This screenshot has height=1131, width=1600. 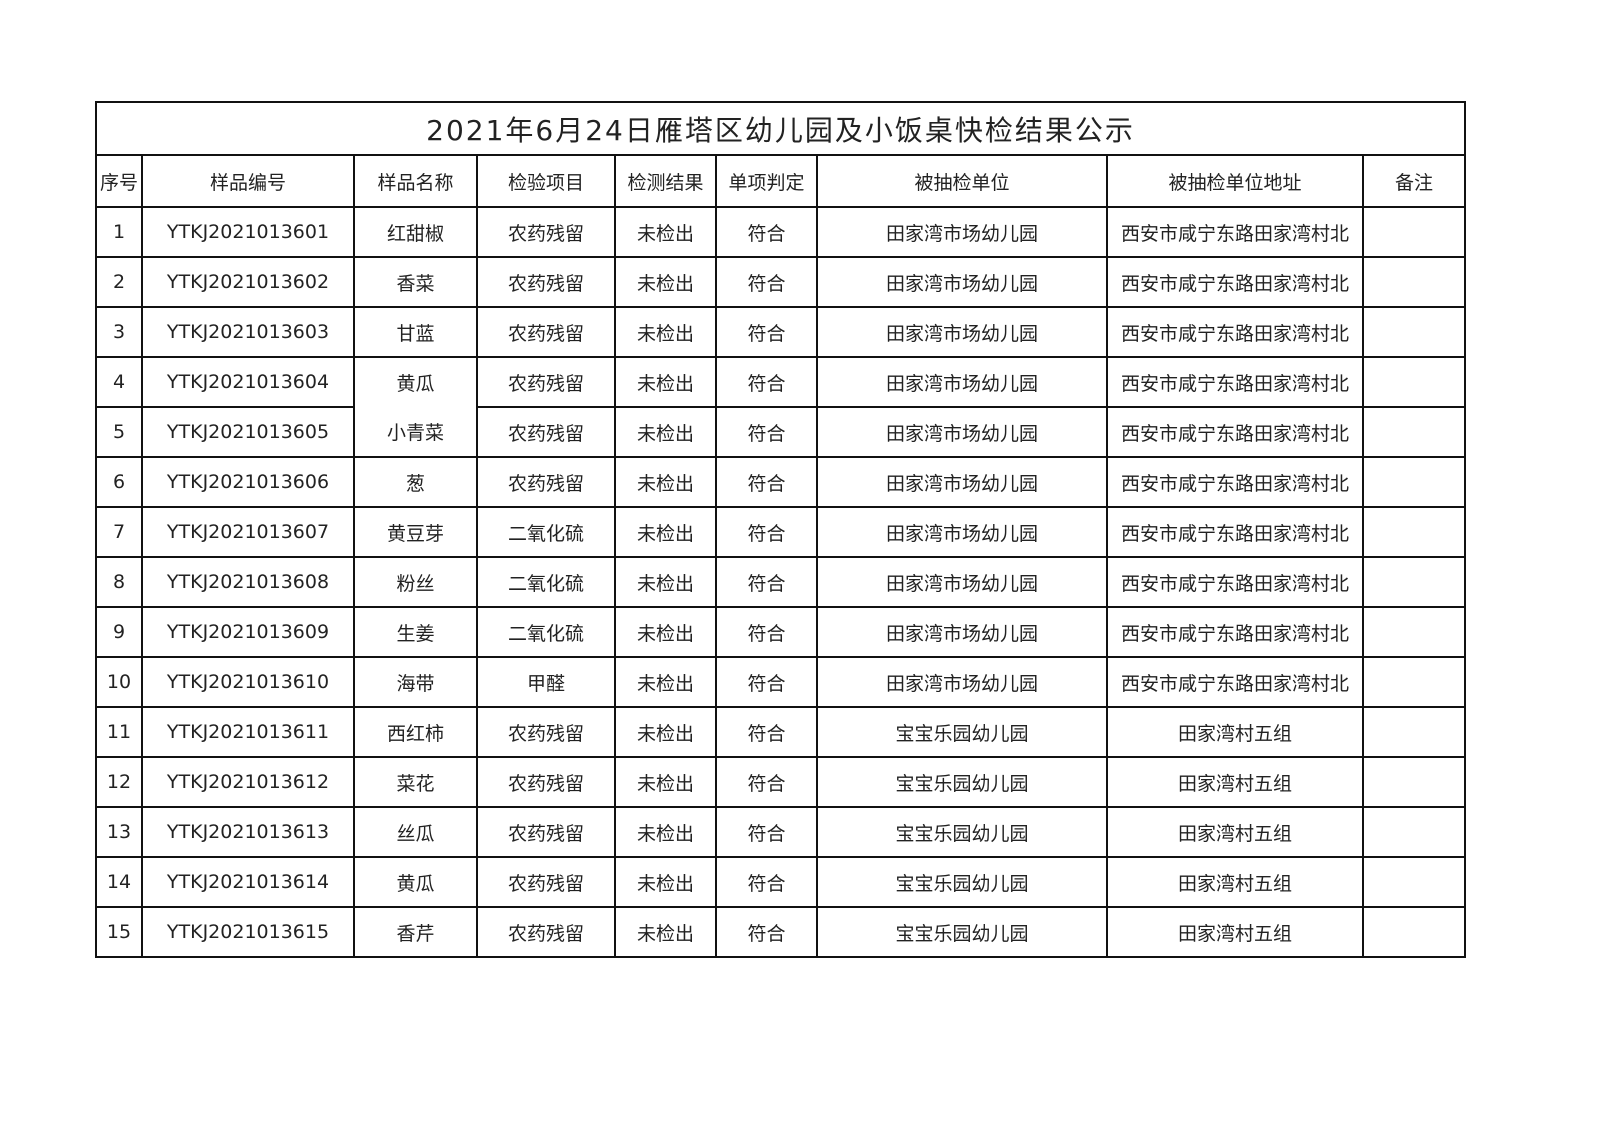 I want to click on cell-seq: 14, so click(x=119, y=882).